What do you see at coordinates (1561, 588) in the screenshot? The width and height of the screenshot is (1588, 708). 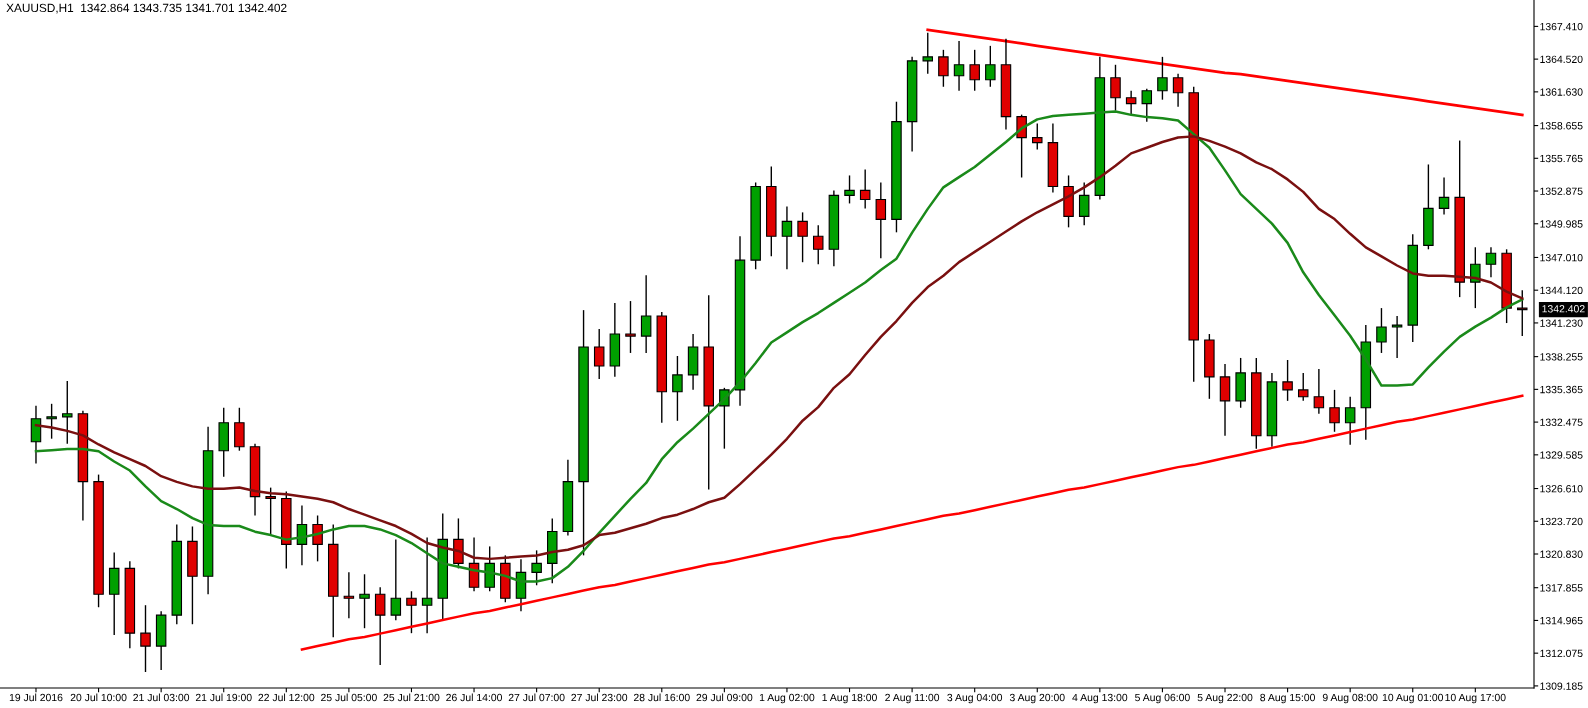 I see `y-tick-label: 1317.855` at bounding box center [1561, 588].